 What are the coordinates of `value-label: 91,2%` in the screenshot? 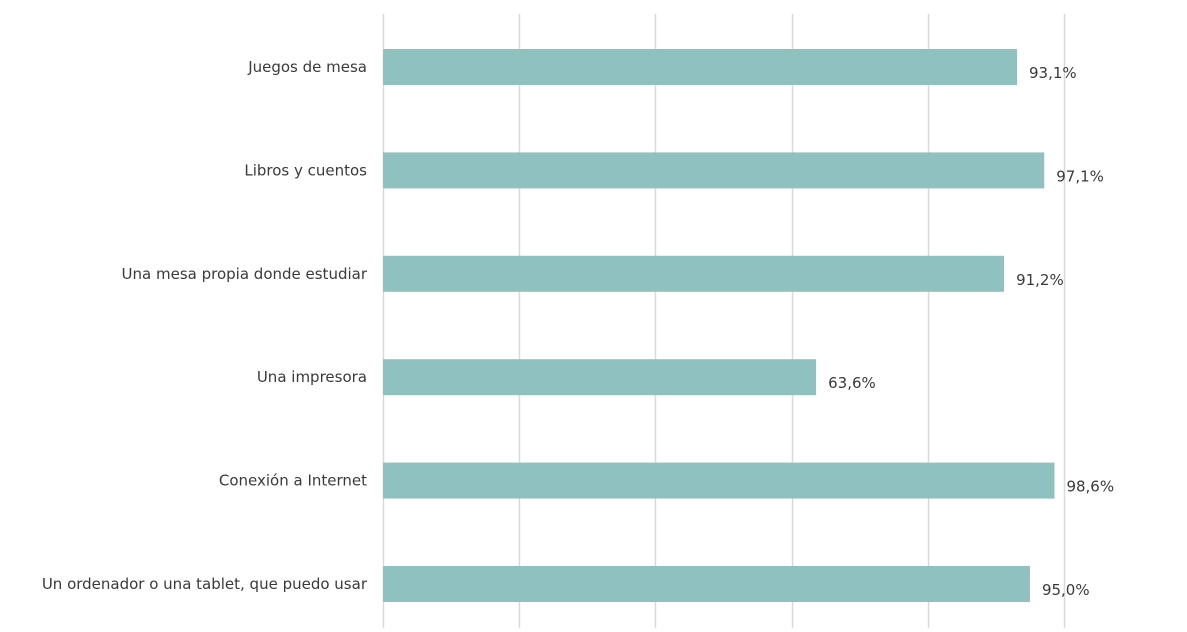 It's located at (1040, 280).